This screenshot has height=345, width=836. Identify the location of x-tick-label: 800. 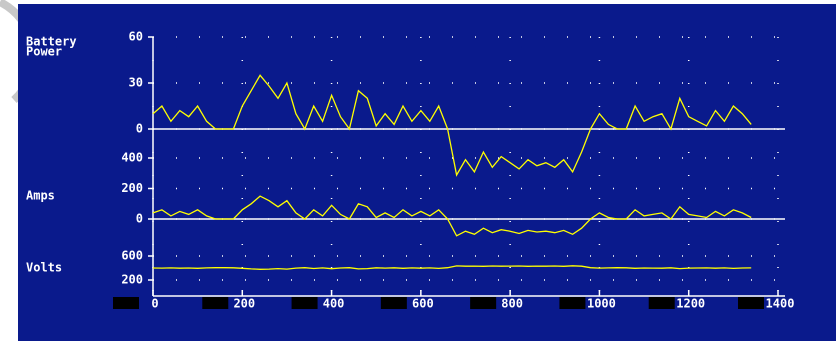
(512, 304).